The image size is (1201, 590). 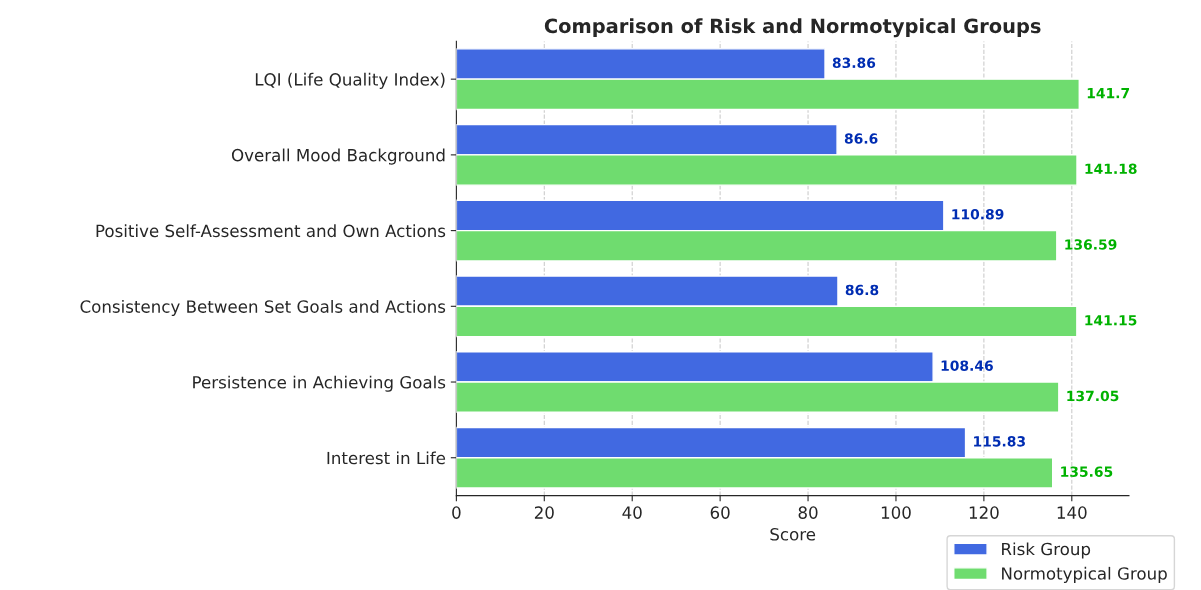 I want to click on x-tick-label: 40, so click(x=632, y=512).